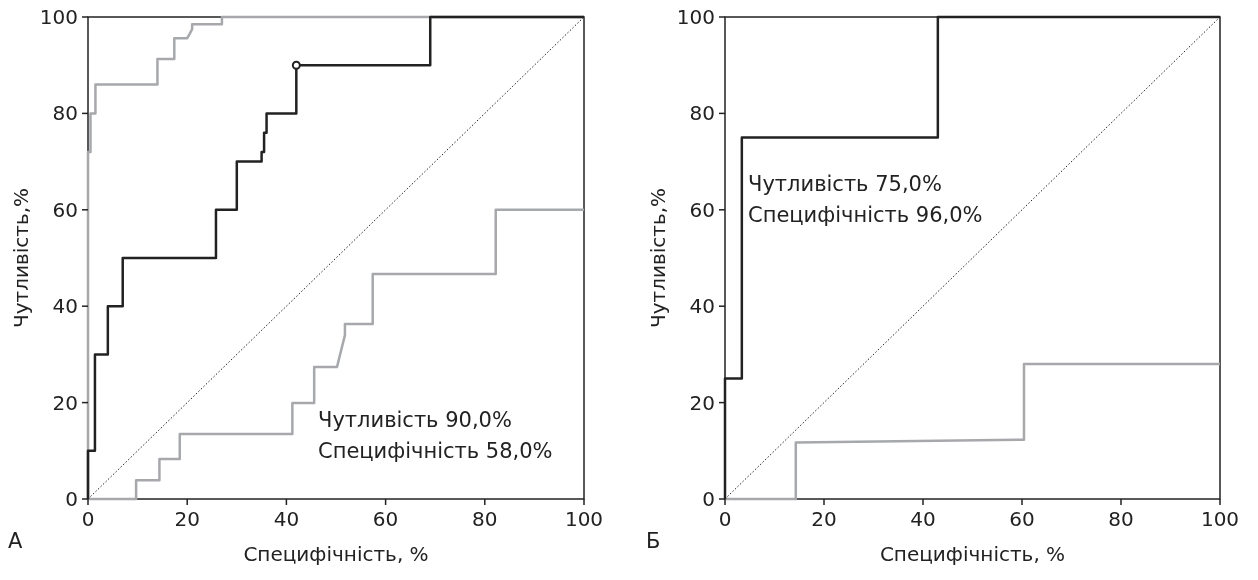 This screenshot has width=1258, height=580. What do you see at coordinates (415, 420) in the screenshot?
I see `annotation: Чутливість 90,0%` at bounding box center [415, 420].